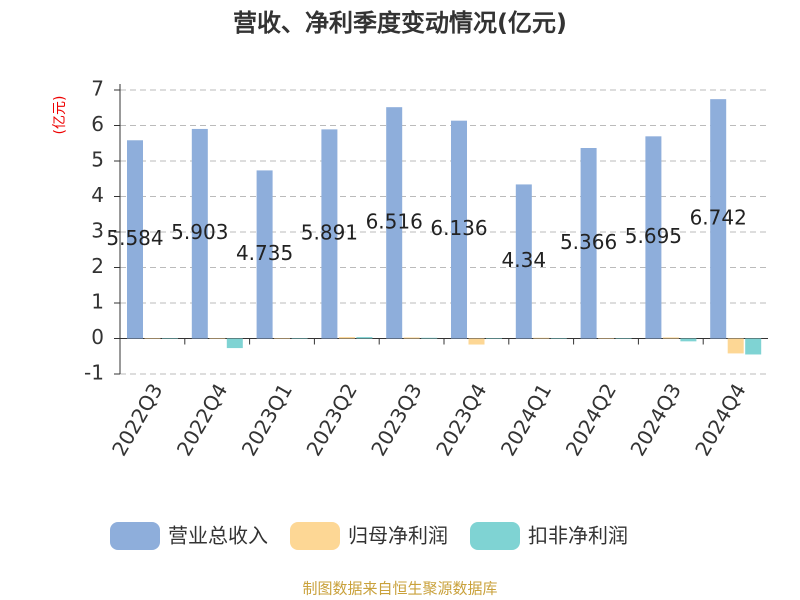 The width and height of the screenshot is (800, 600). I want to click on data-label: 6.742, so click(718, 217).